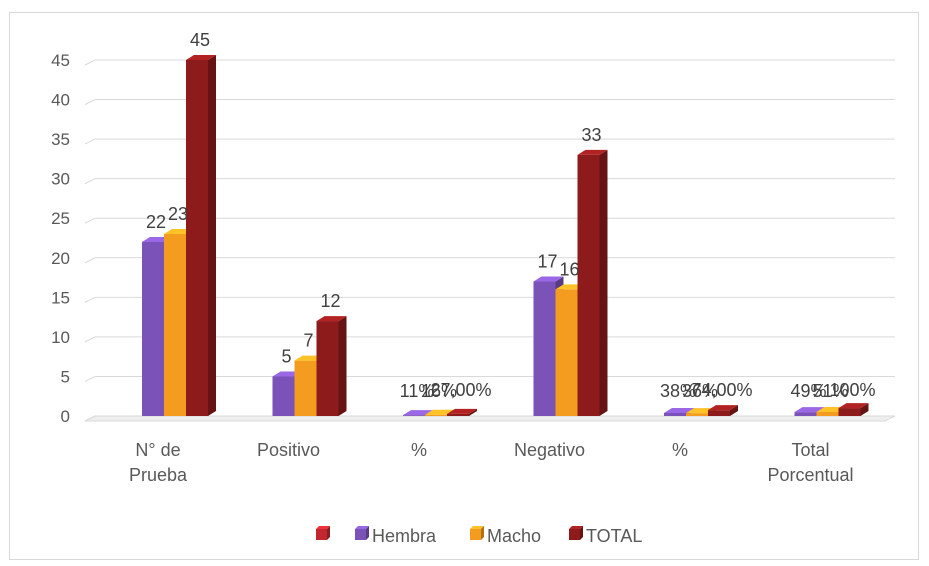 This screenshot has width=929, height=566. Describe the element at coordinates (514, 536) in the screenshot. I see `legend-label: Macho` at that location.